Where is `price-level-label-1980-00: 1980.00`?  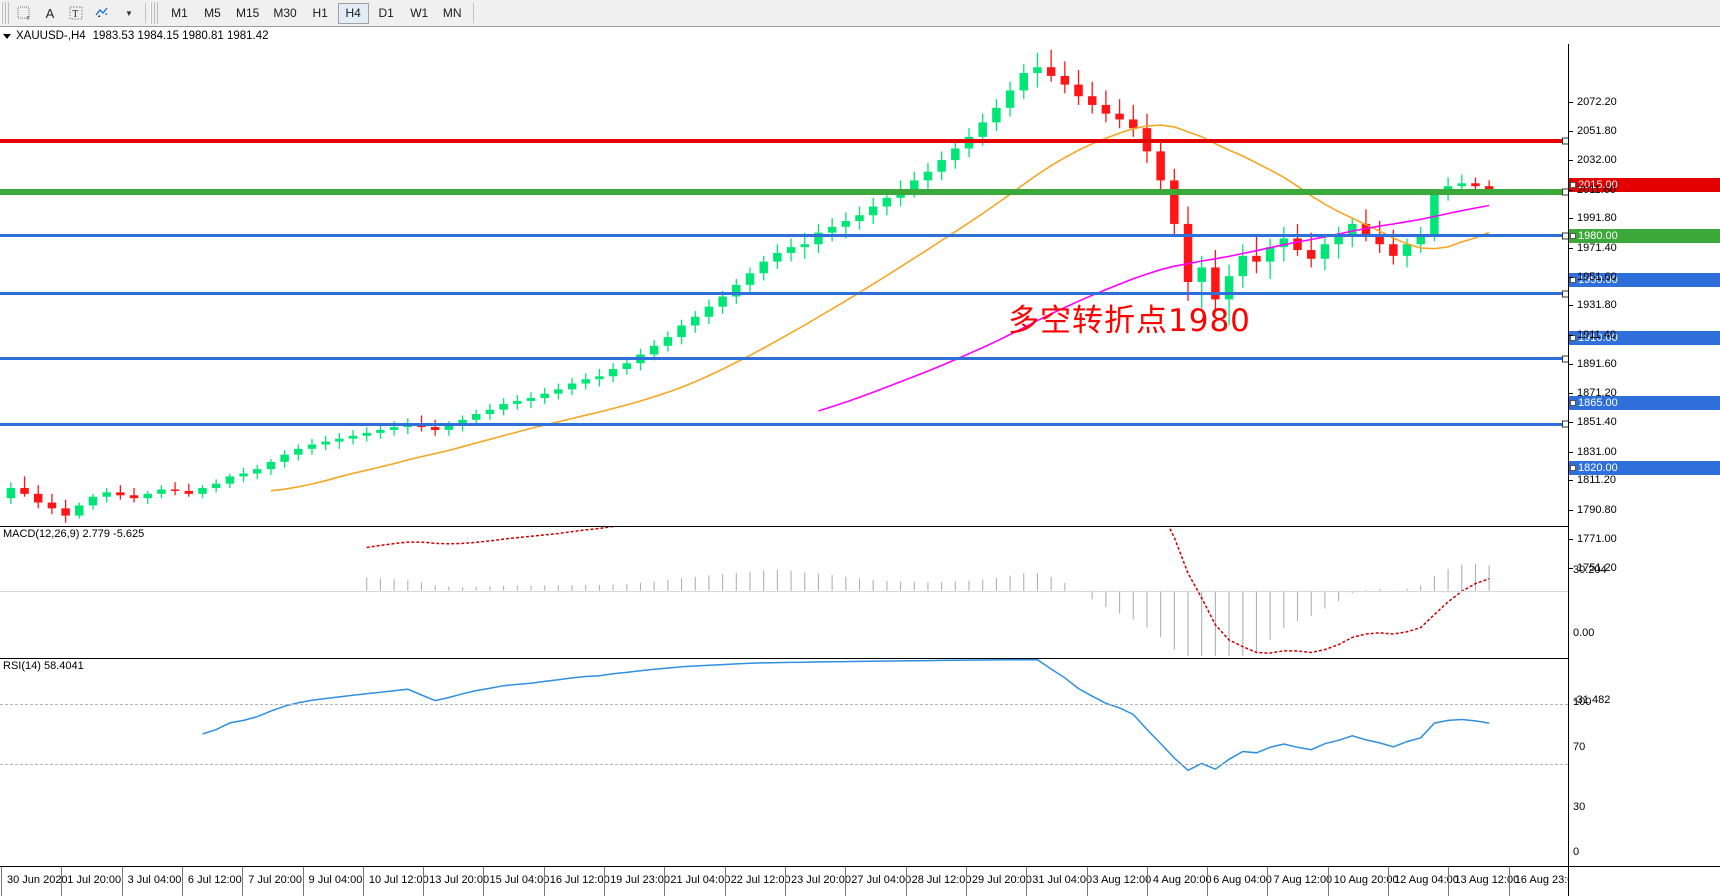
price-level-label-1980-00: 1980.00 is located at coordinates (1644, 236).